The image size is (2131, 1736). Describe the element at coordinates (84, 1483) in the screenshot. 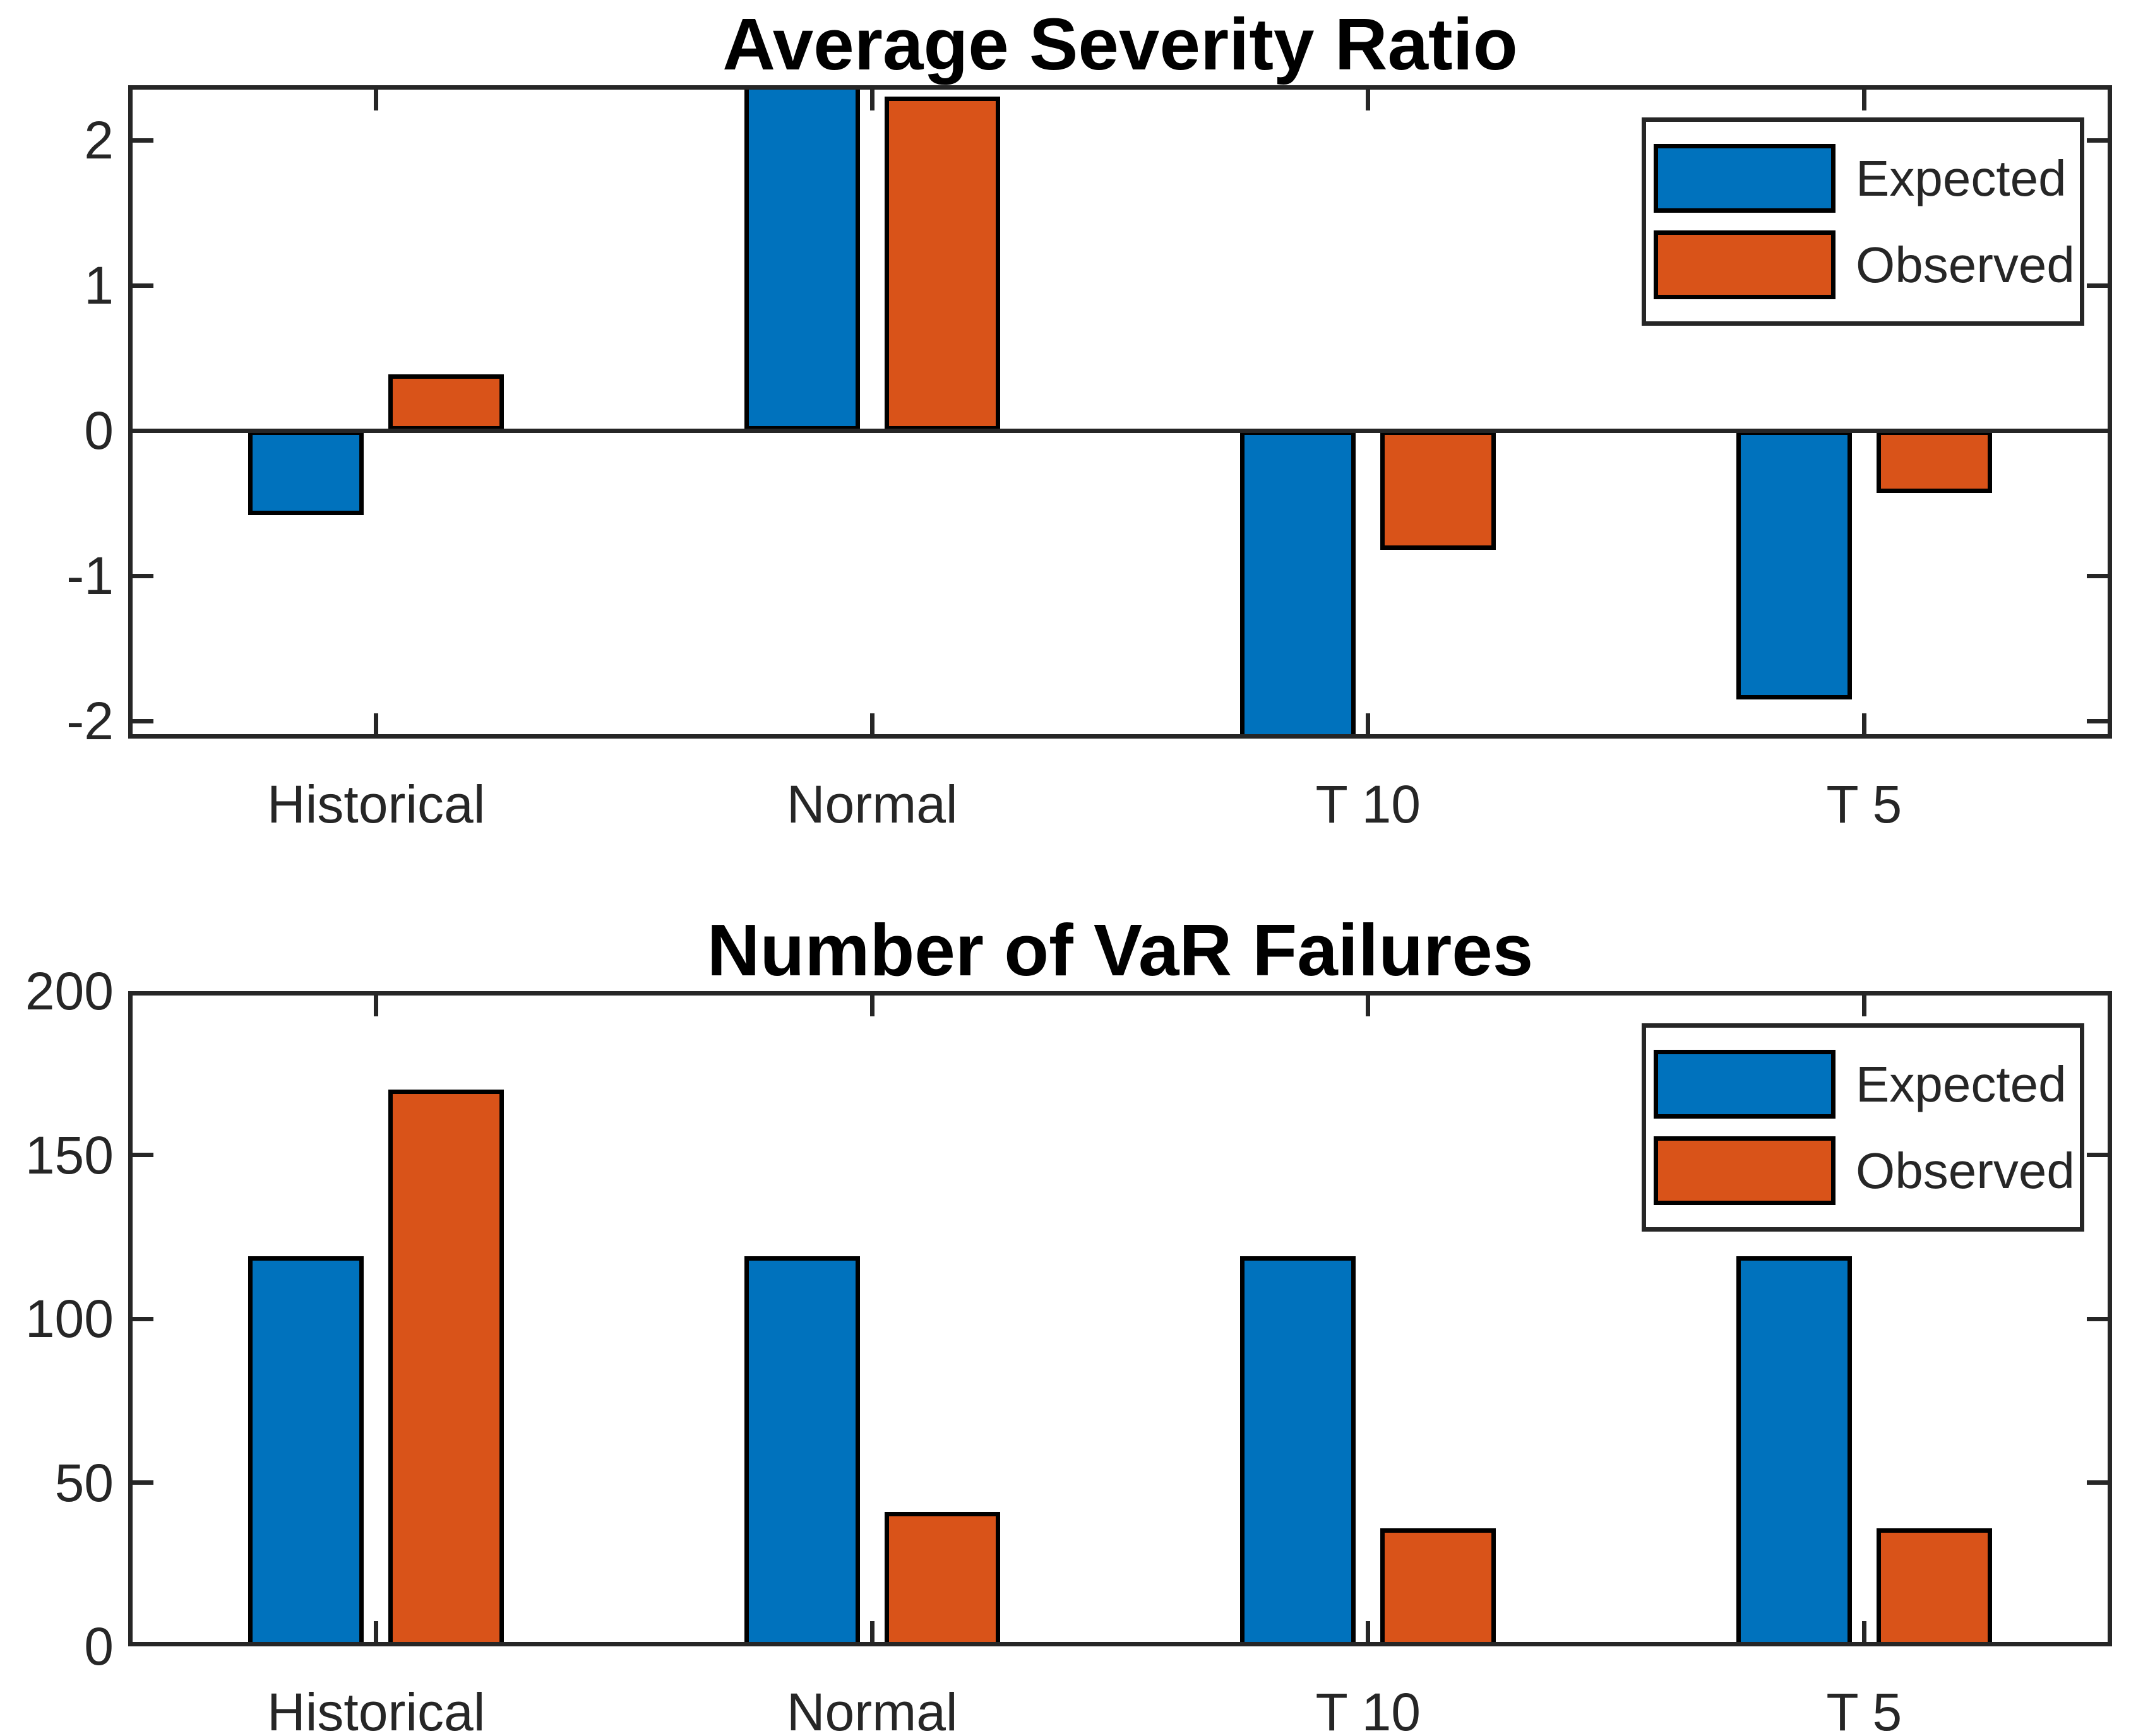

I see `y-tick-label: 50` at that location.